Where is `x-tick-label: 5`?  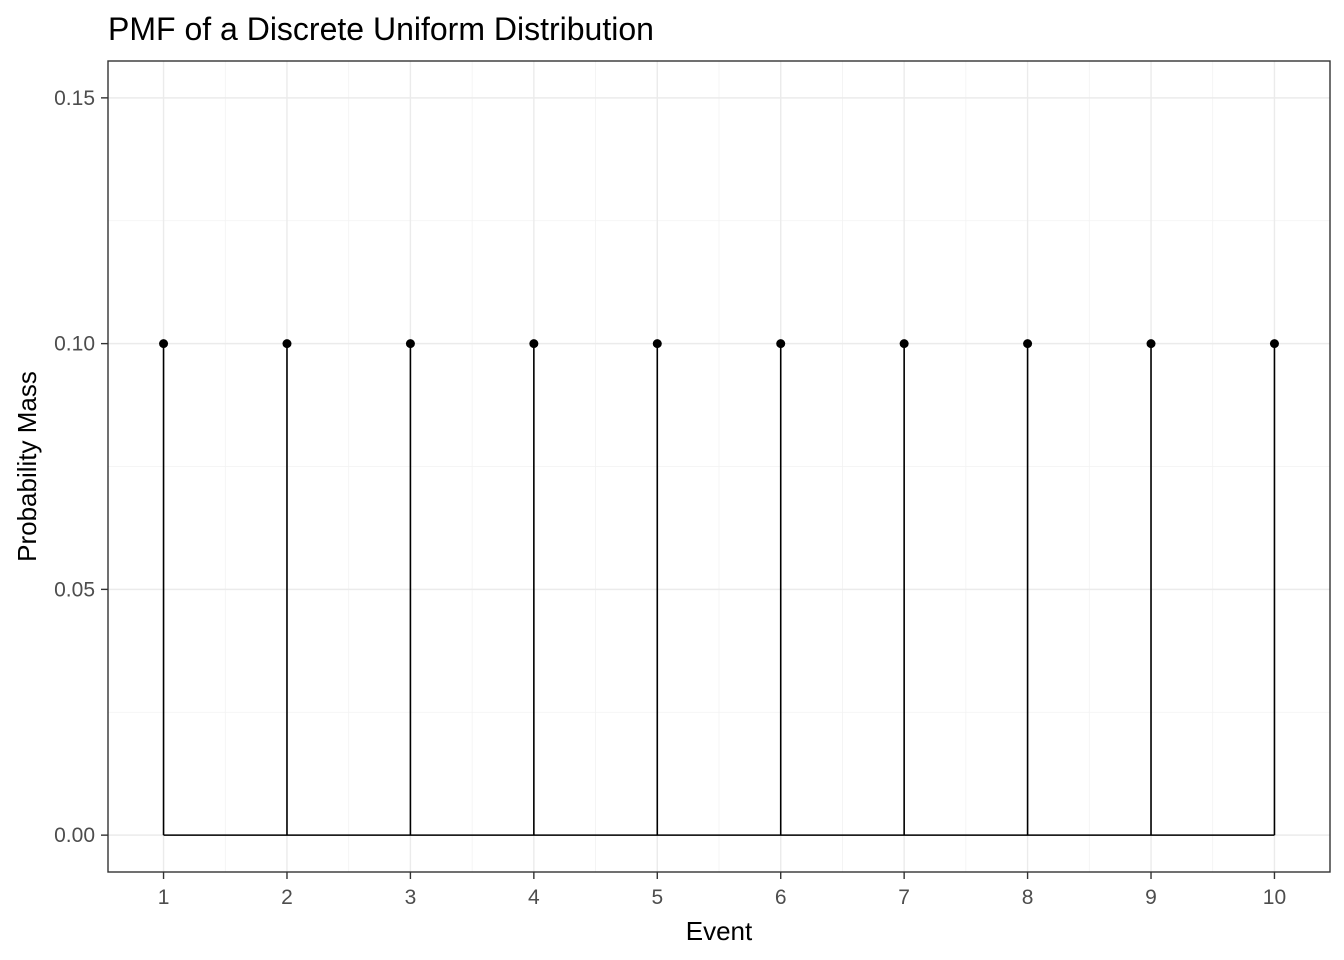
x-tick-label: 5 is located at coordinates (657, 897).